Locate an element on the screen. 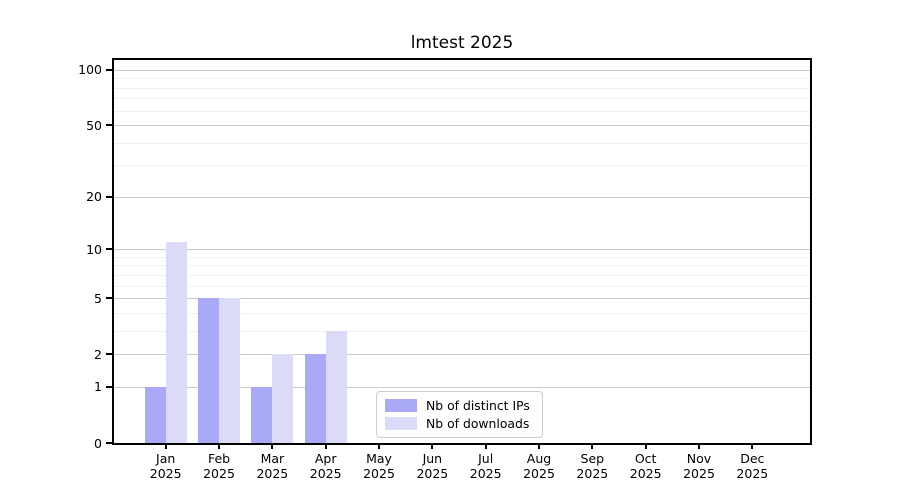  legend-label: Nb of distinct IPs is located at coordinates (478, 406).